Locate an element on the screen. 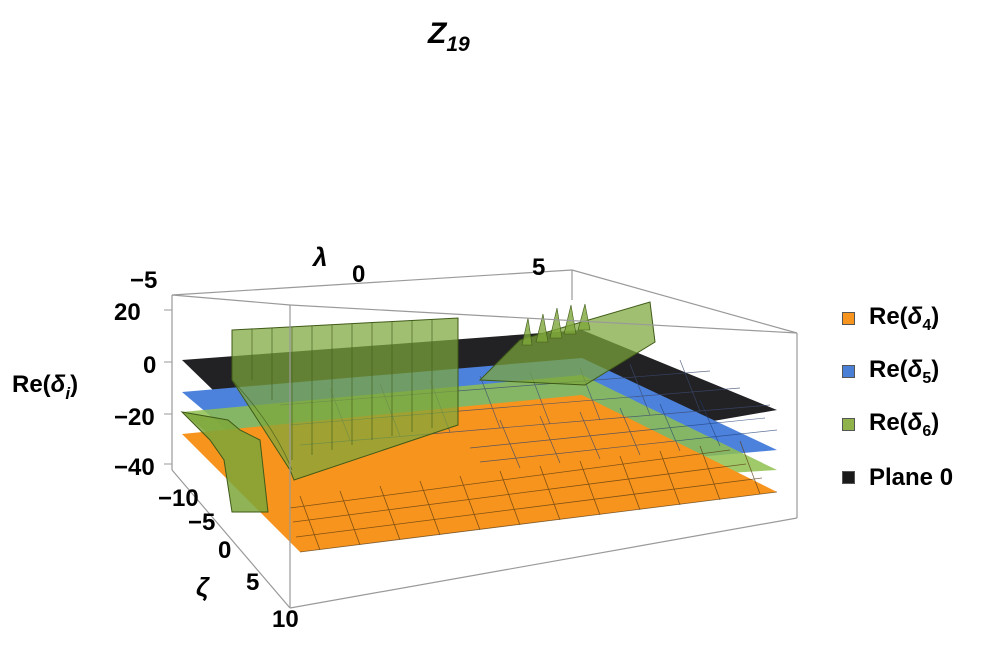  lambda-tick-label: 5 is located at coordinates (538, 267).